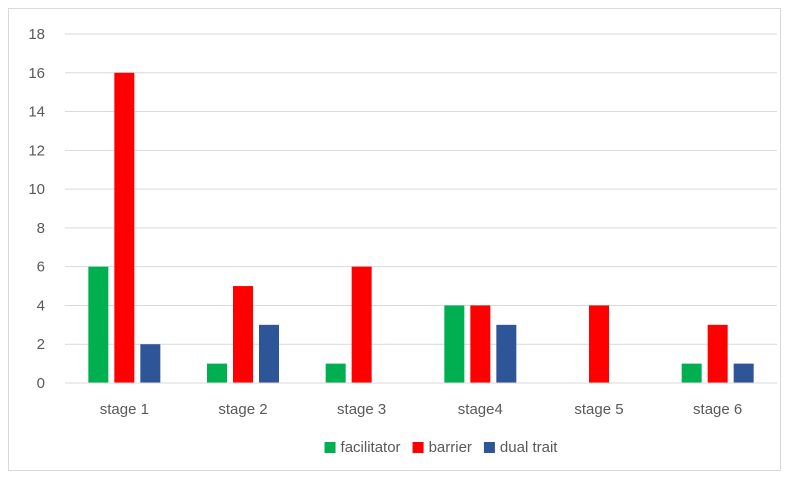 This screenshot has height=479, width=789. Describe the element at coordinates (41, 305) in the screenshot. I see `y-tick-label: 4` at that location.